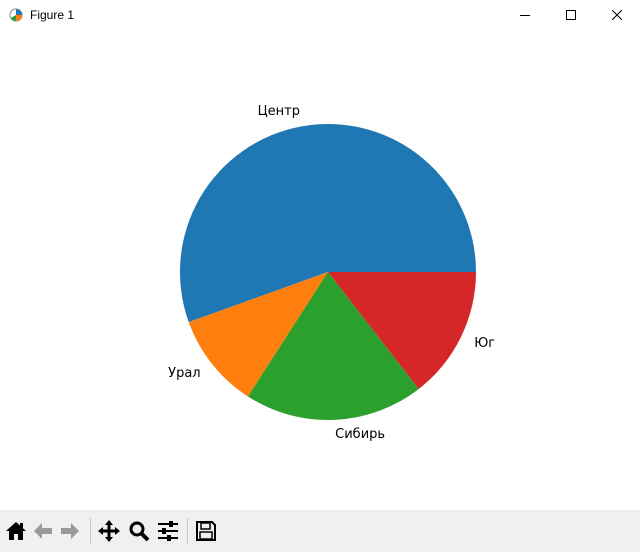 The width and height of the screenshot is (640, 552). I want to click on pie-label-siberia: Сибирь, so click(360, 434).